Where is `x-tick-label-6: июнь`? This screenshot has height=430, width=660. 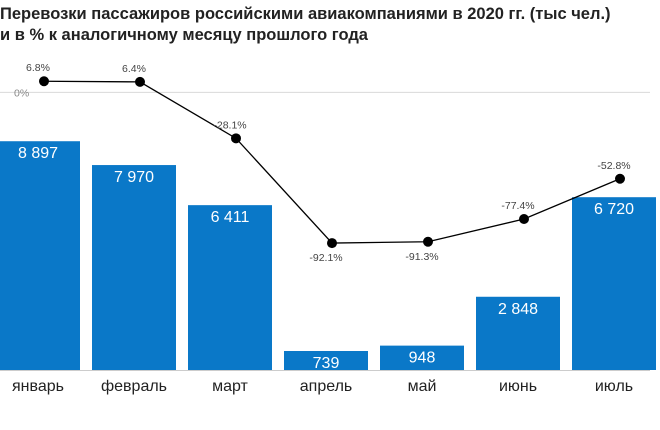
x-tick-label-6: июнь is located at coordinates (518, 386).